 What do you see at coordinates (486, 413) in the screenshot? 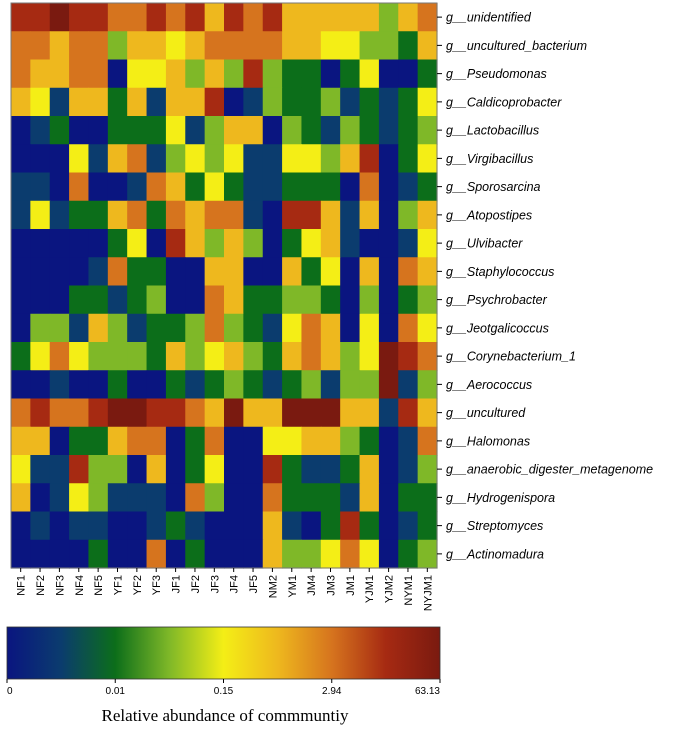
I see `row-label: g__uncultured` at bounding box center [486, 413].